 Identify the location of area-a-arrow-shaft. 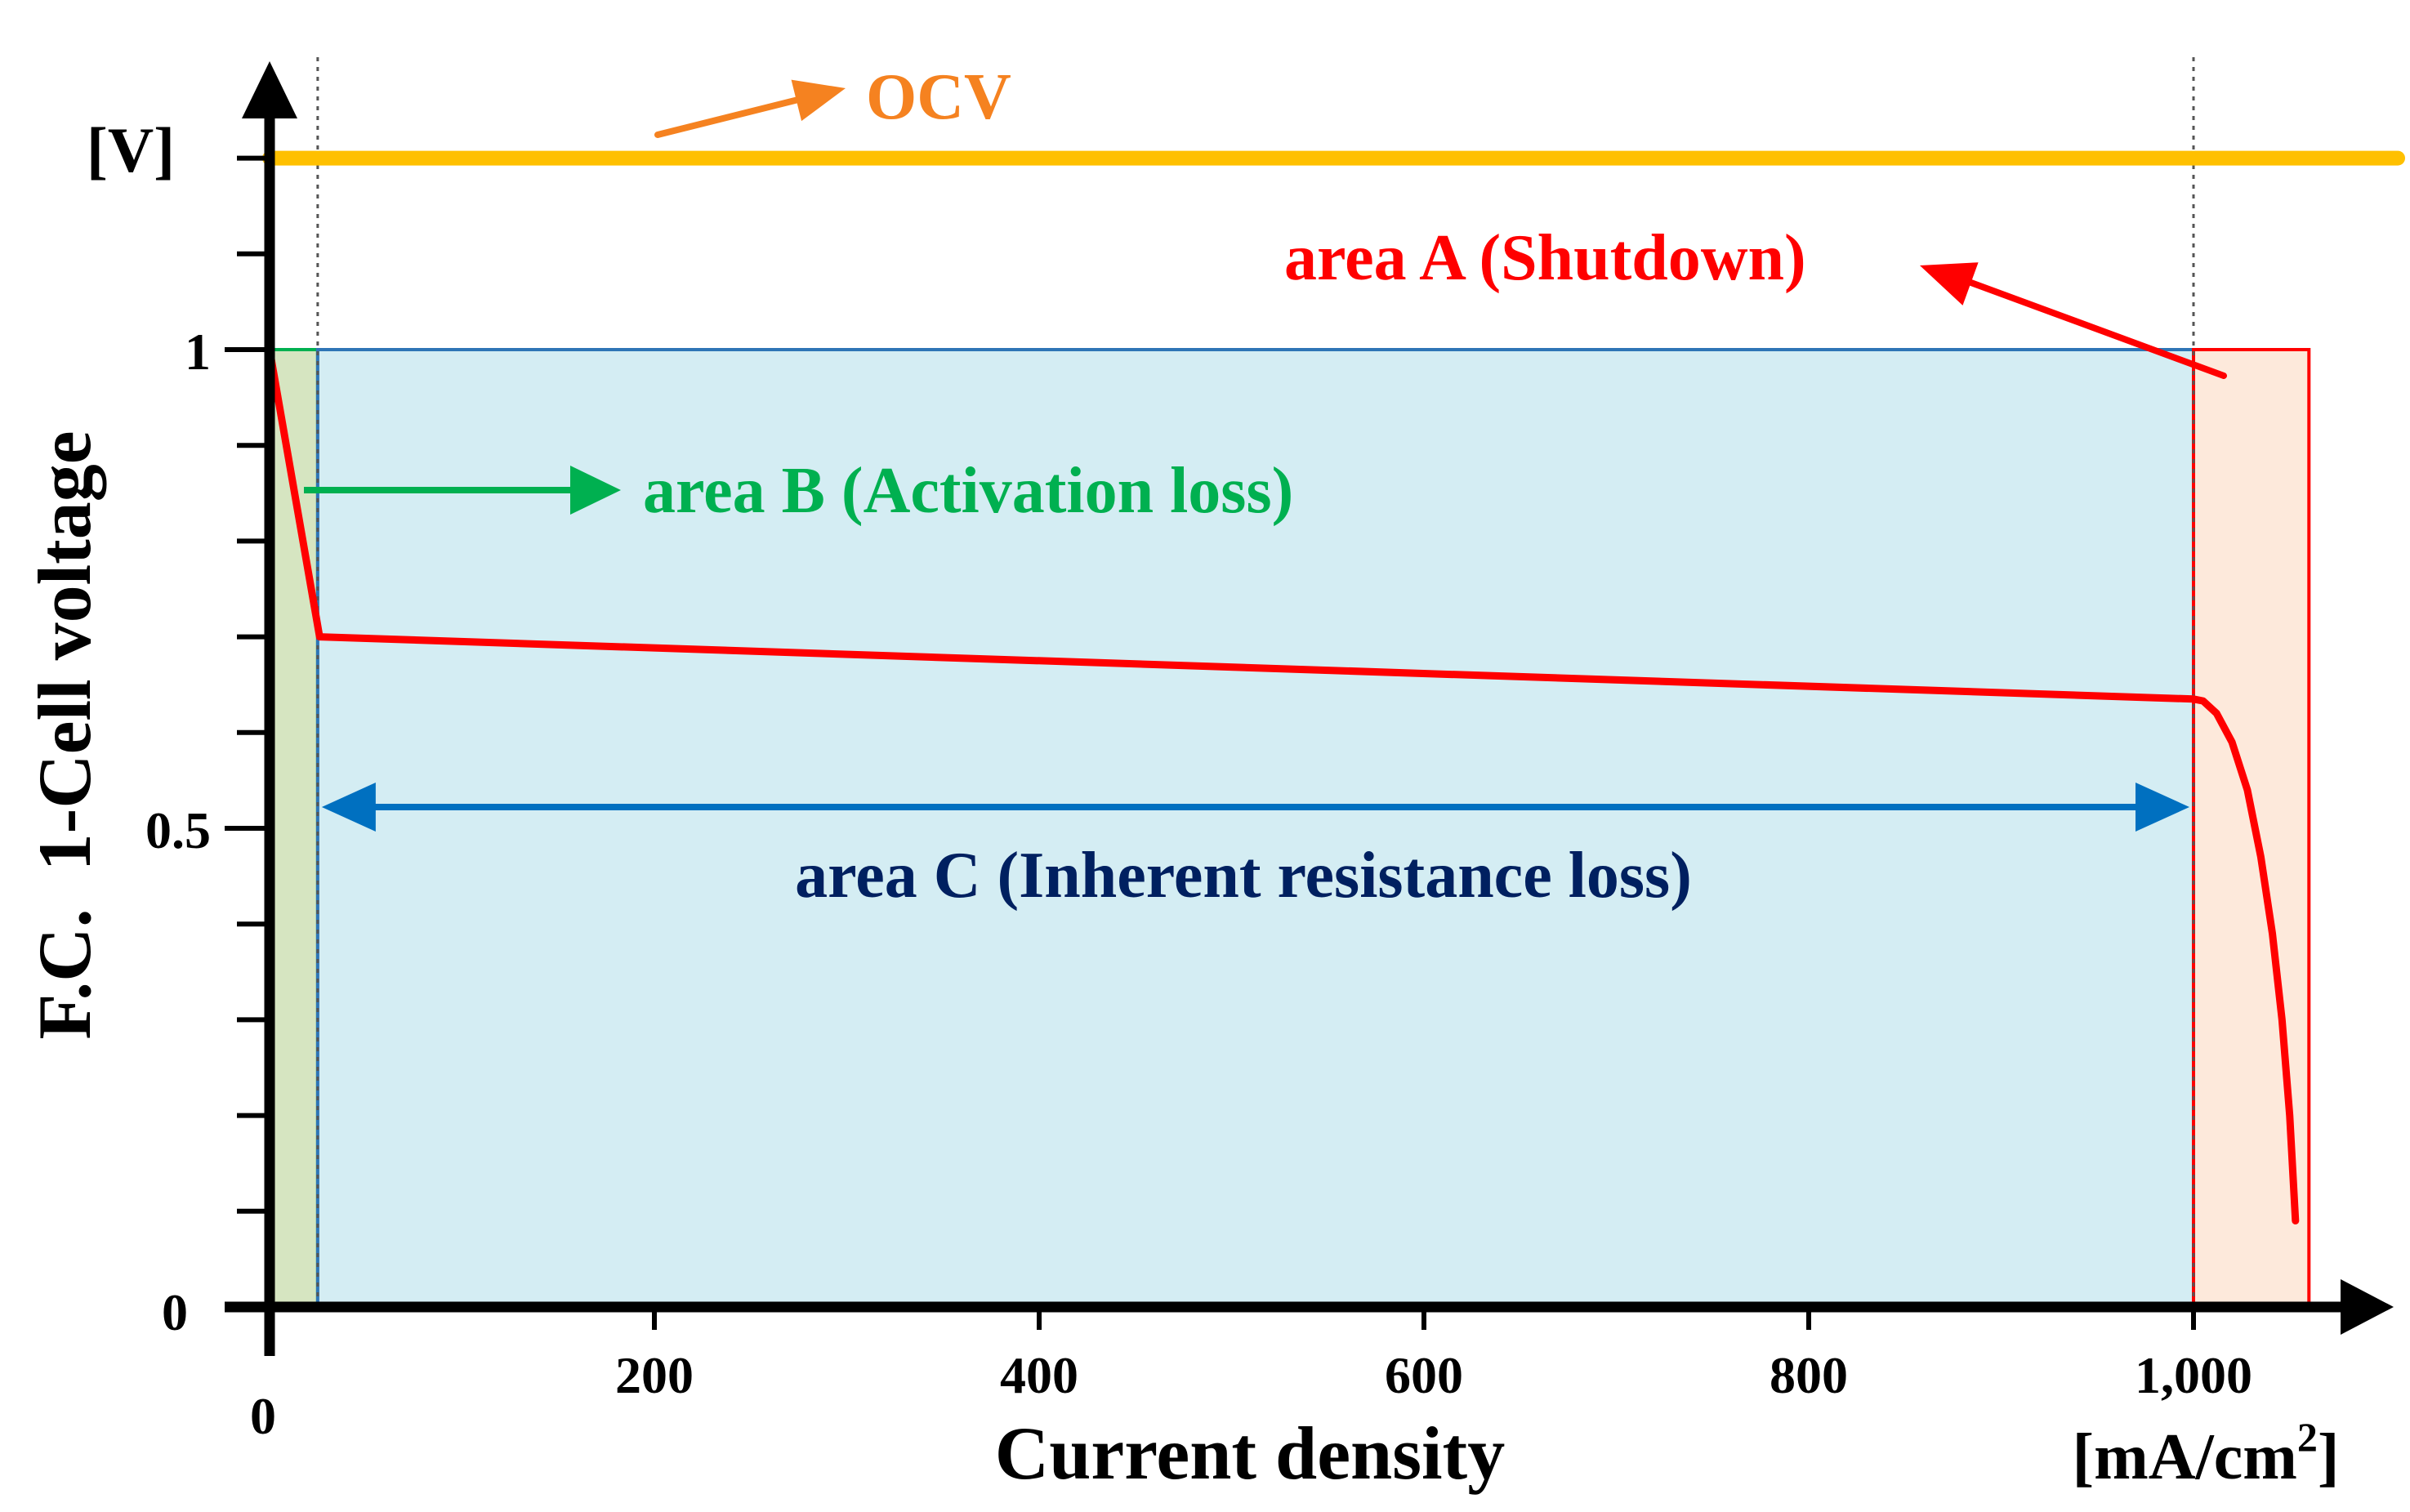
(2096, 329).